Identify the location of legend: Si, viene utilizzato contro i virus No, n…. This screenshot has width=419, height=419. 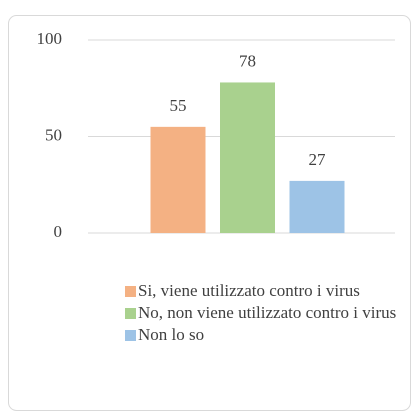
(270, 313).